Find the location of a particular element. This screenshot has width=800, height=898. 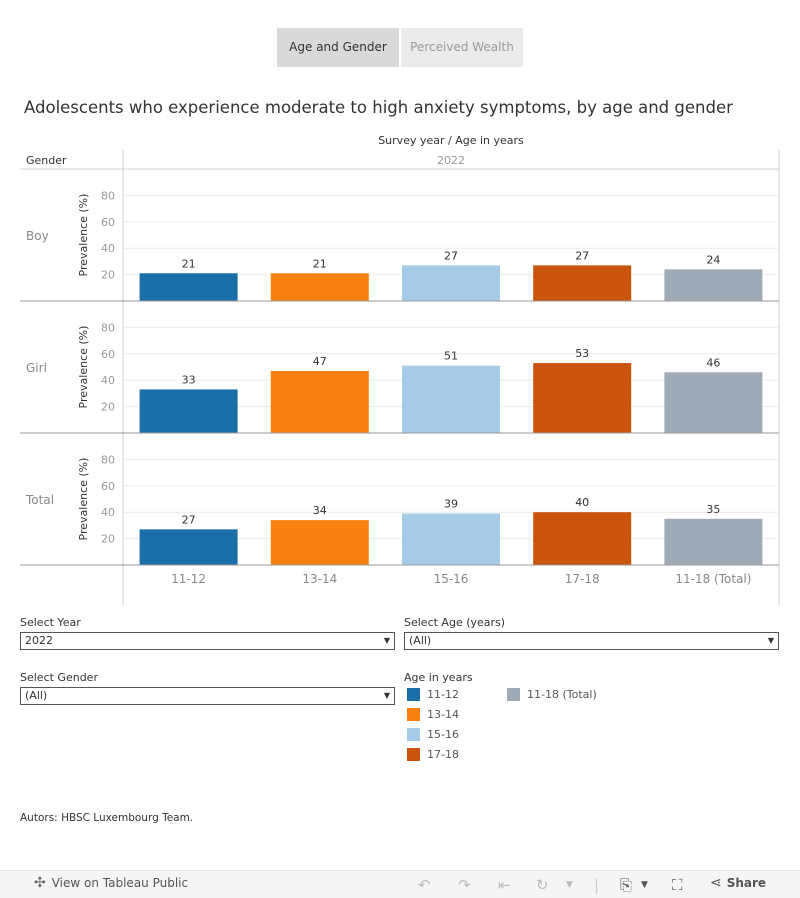

select-gender-value: (All) is located at coordinates (36, 695).